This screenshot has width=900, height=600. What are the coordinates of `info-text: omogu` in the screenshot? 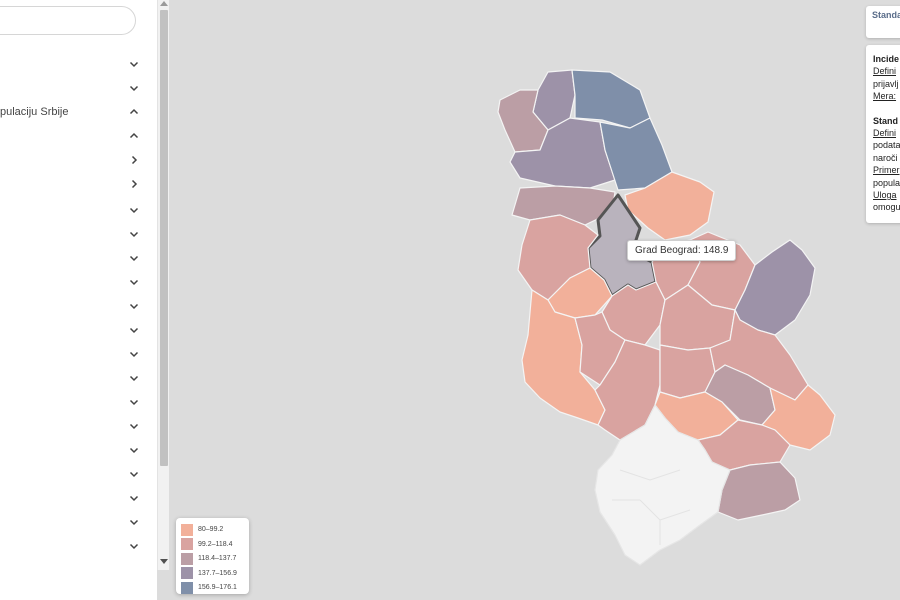 It's located at (886, 207).